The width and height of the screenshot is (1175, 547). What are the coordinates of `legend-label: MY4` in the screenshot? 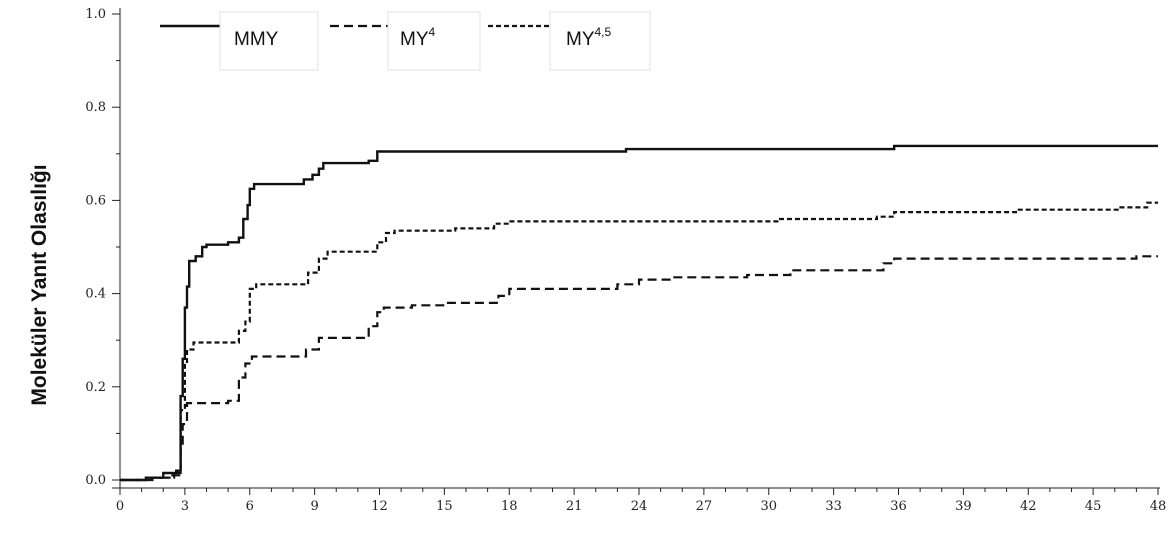 It's located at (418, 37).